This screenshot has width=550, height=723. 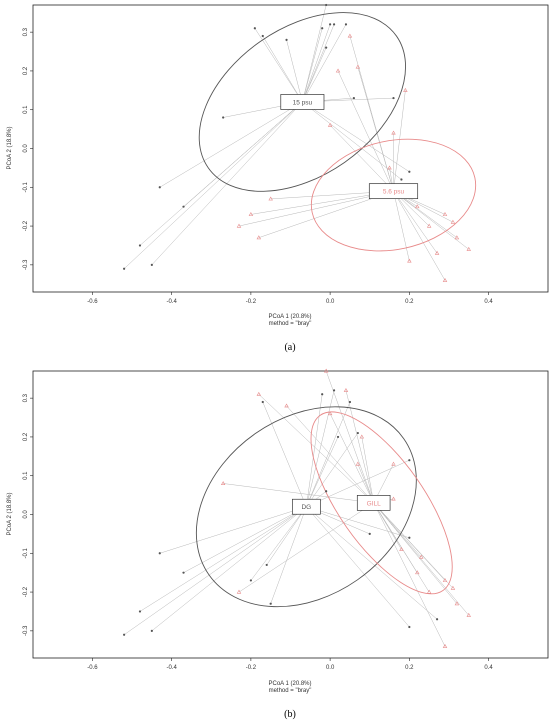 What do you see at coordinates (251, 668) in the screenshot?
I see `x-tick-label: -0.2` at bounding box center [251, 668].